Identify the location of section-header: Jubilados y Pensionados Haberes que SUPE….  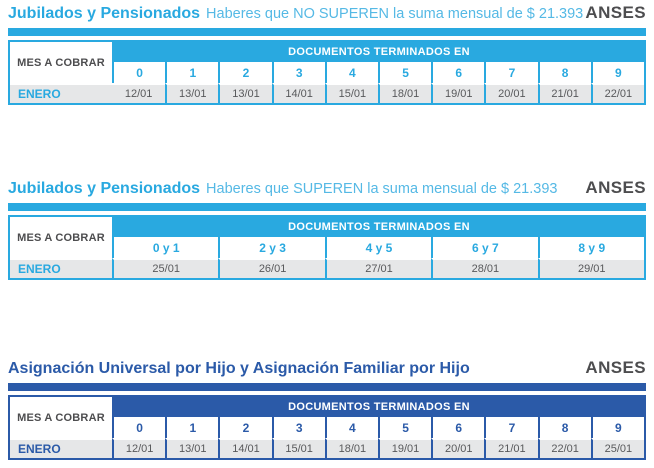
(327, 188).